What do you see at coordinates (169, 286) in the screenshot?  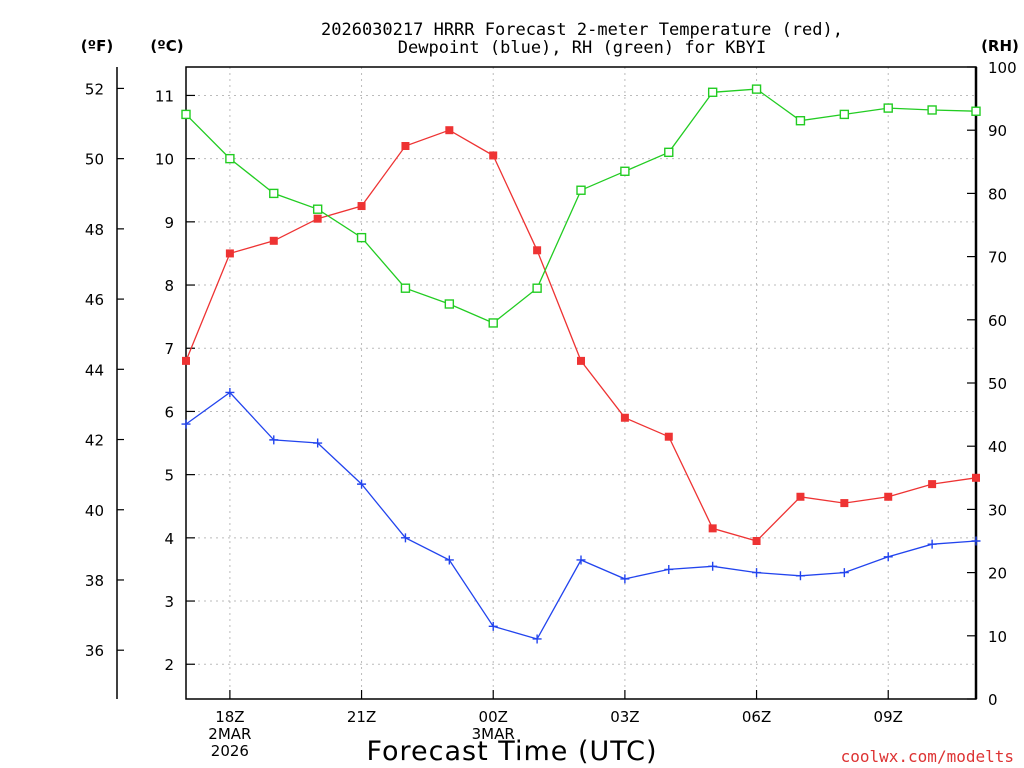 I see `celsius-tick-label: 8` at bounding box center [169, 286].